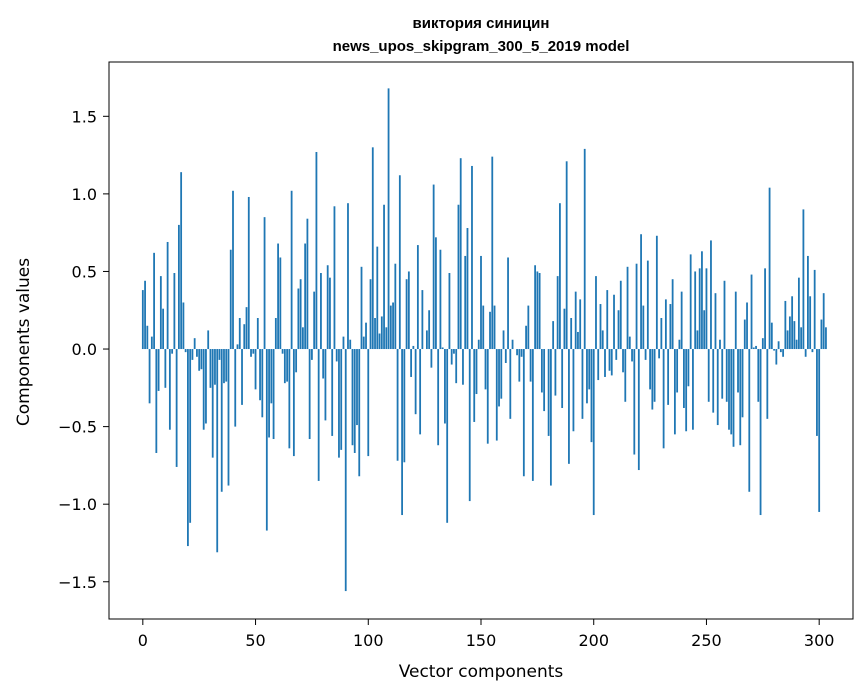 This screenshot has width=867, height=696. What do you see at coordinates (706, 640) in the screenshot?
I see `x-tick-label: 250` at bounding box center [706, 640].